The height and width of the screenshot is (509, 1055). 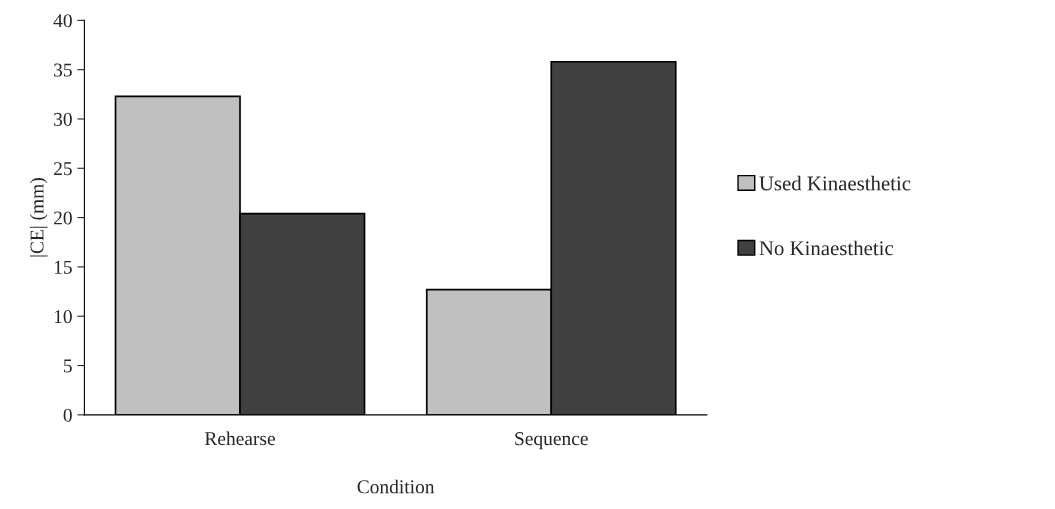 I want to click on y-axis-title: |CE| (mm), so click(x=38, y=217).